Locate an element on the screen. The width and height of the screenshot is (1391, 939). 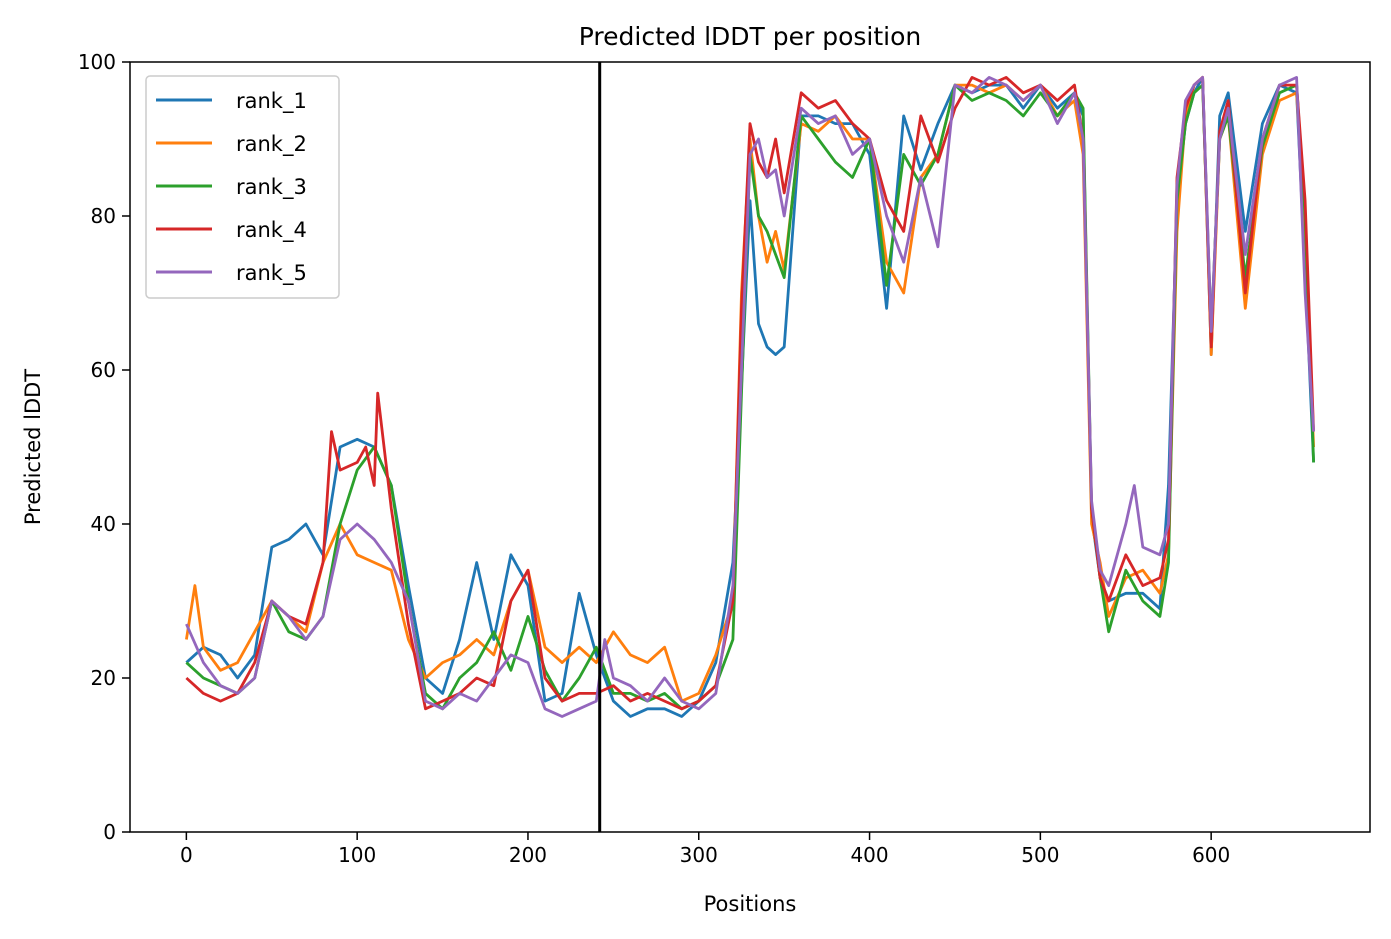
x-tick-label: 500 is located at coordinates (1040, 855).